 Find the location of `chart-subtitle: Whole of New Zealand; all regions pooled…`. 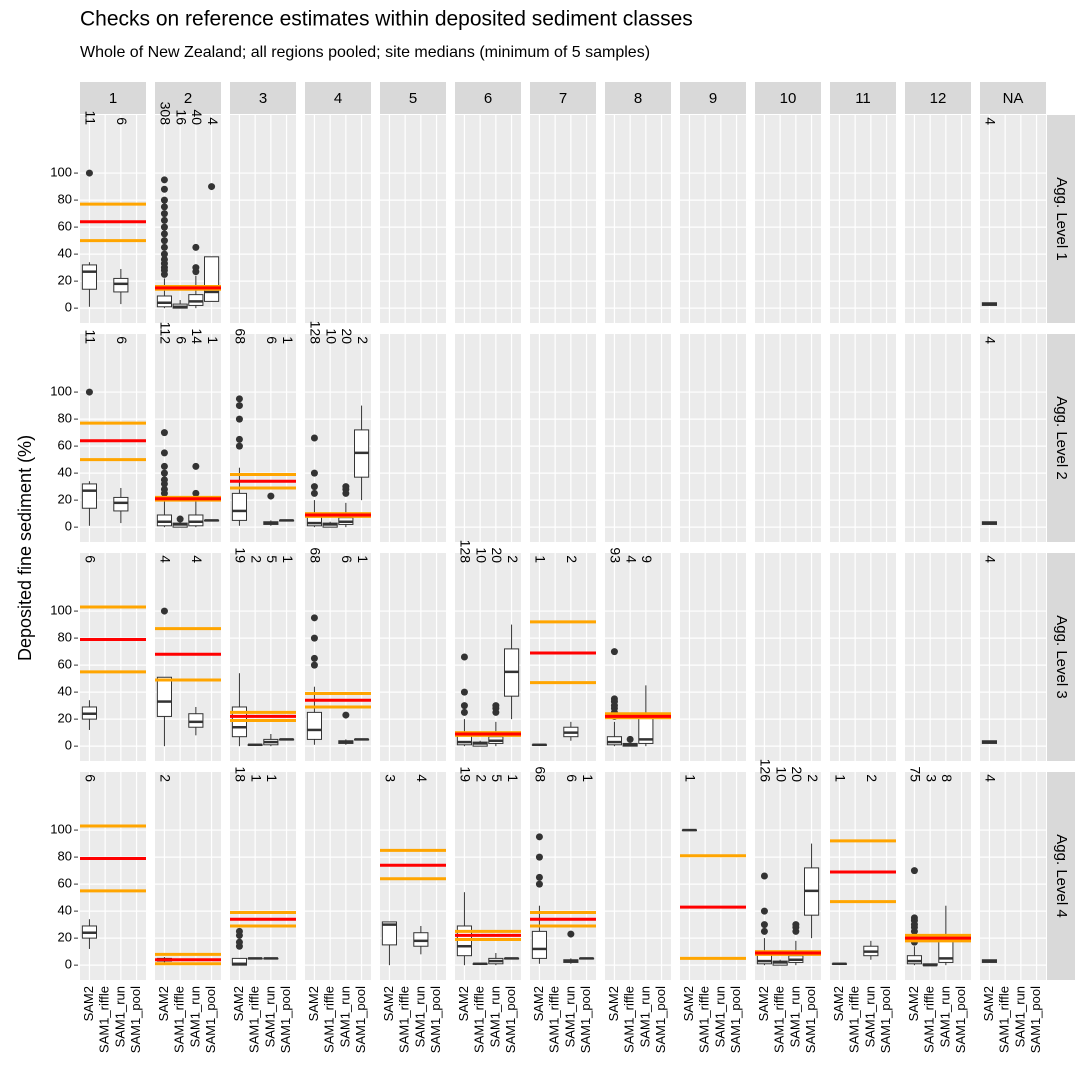

chart-subtitle: Whole of New Zealand; all regions pooled… is located at coordinates (365, 52).